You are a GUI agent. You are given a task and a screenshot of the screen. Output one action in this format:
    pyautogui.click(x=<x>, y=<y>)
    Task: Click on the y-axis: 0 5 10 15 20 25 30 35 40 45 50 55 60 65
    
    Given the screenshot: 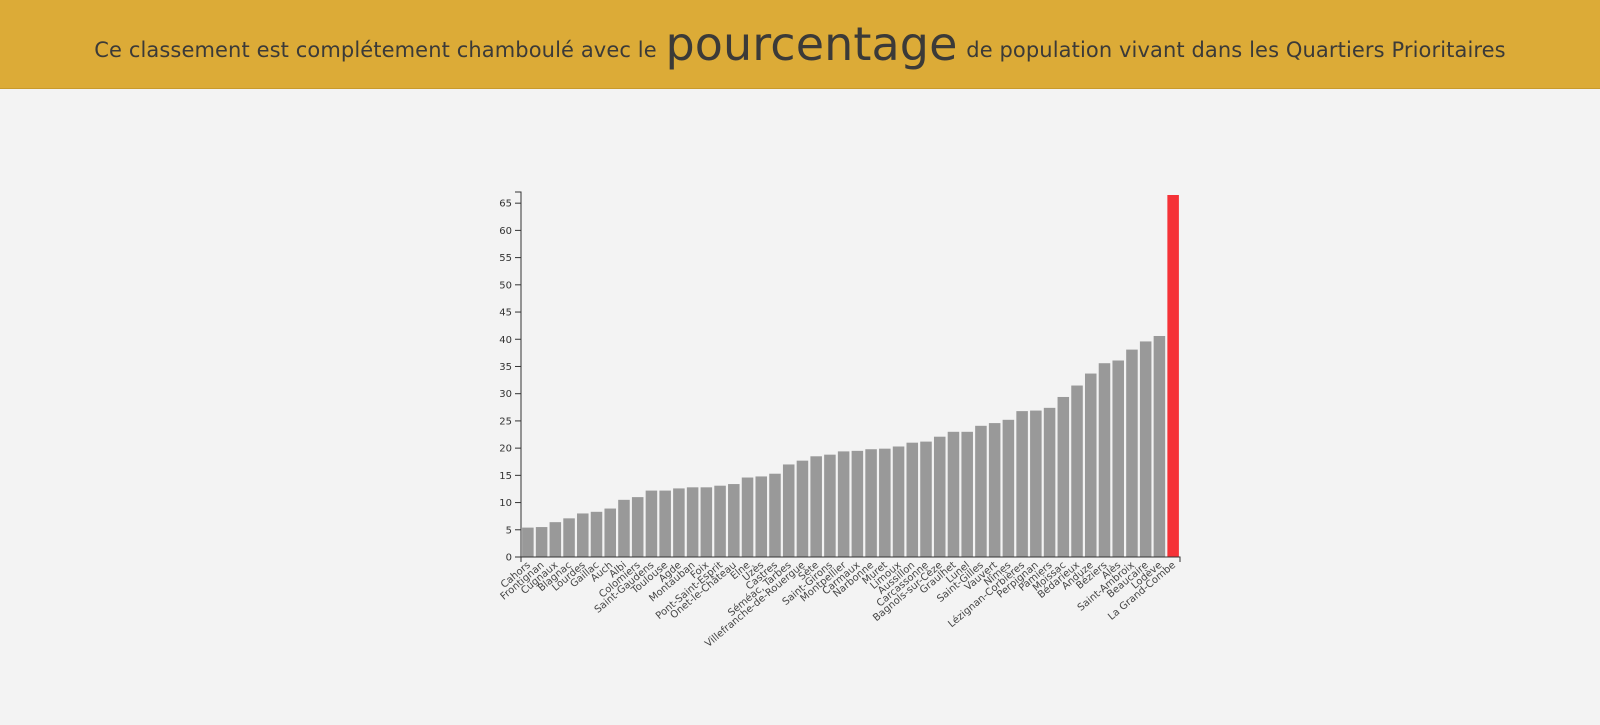 What is the action you would take?
    pyautogui.click(x=510, y=377)
    